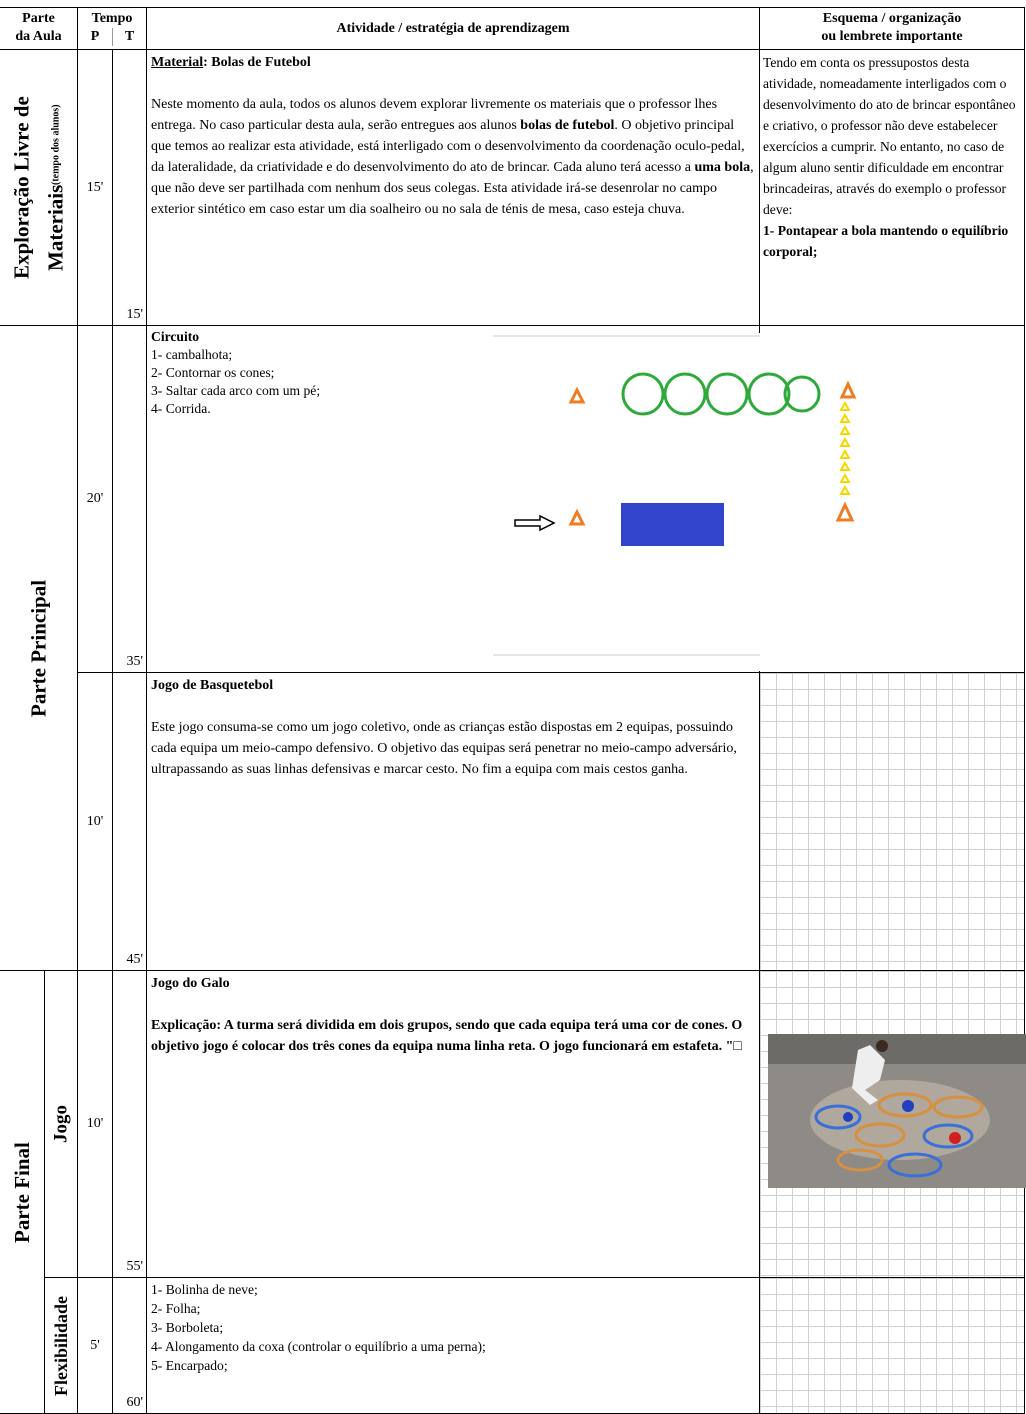 The width and height of the screenshot is (1026, 1414). I want to click on list-item: 5- Encarpado;, so click(189, 1365).